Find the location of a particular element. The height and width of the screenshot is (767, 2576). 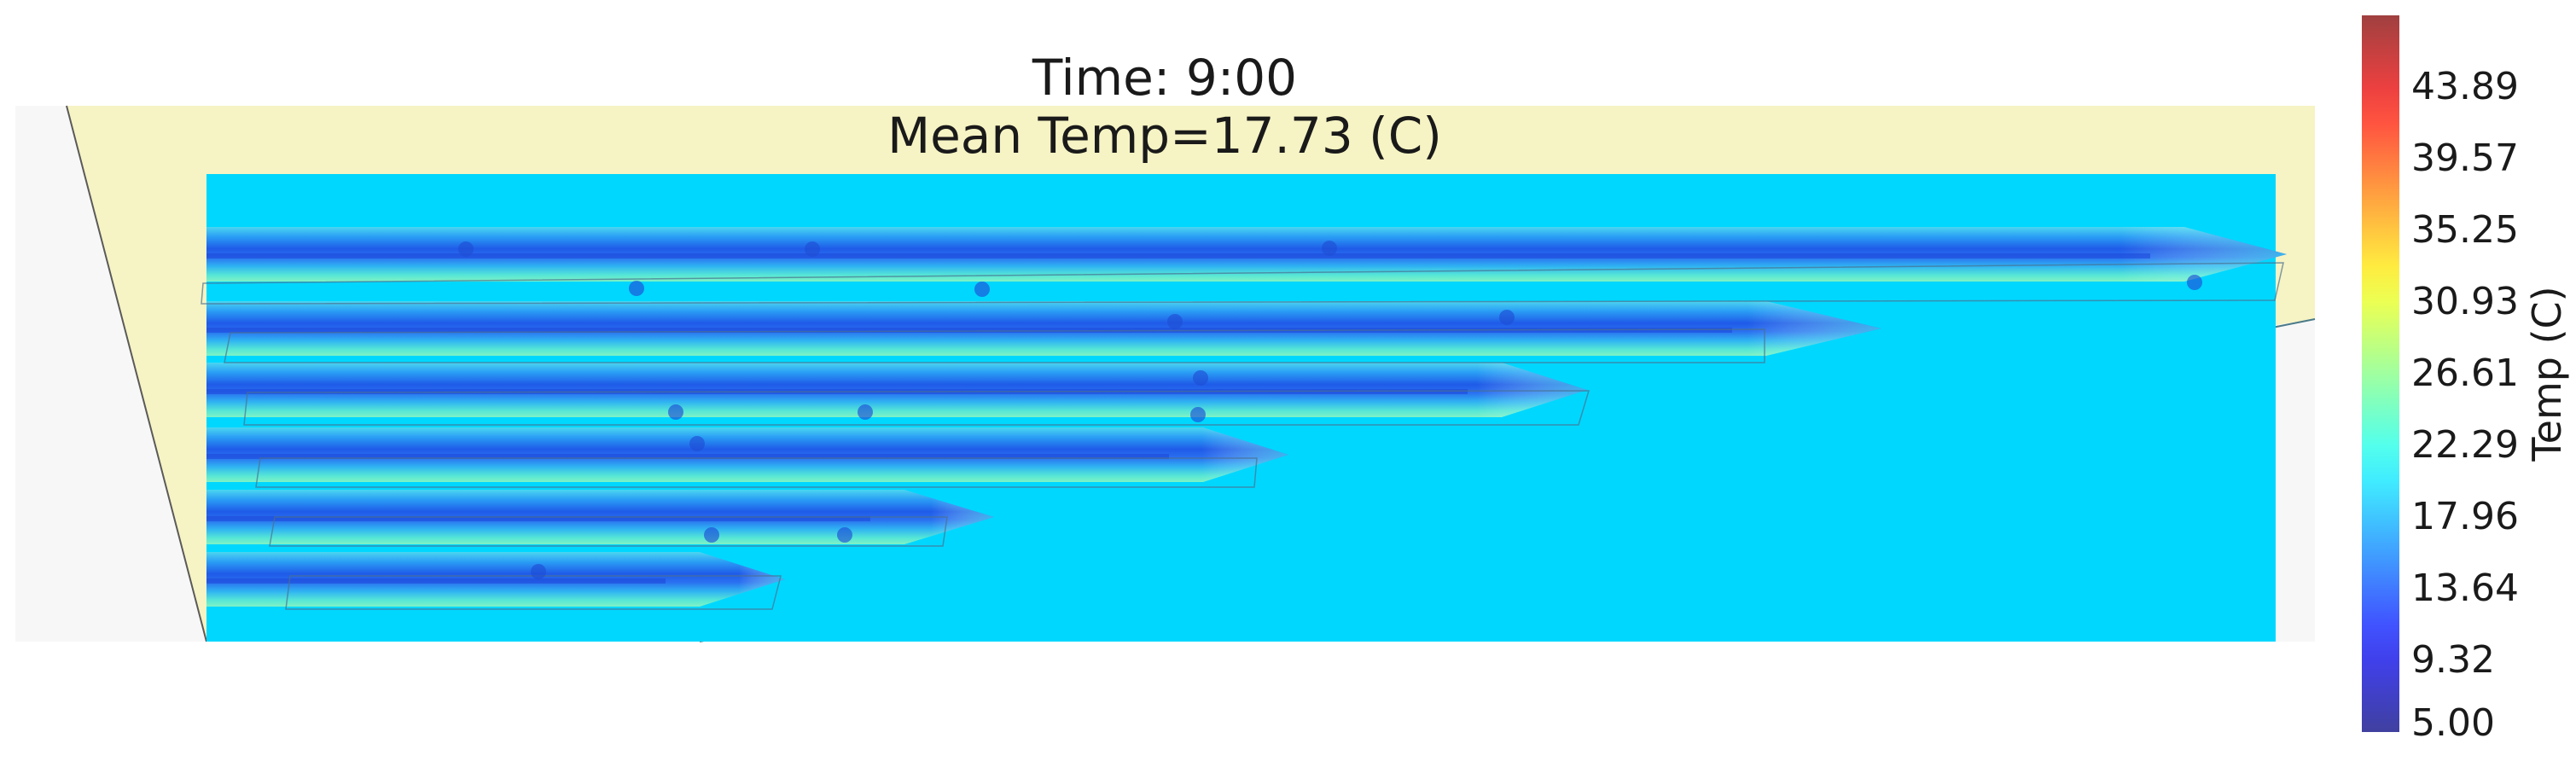

colorbar-tick-label: 43.89 is located at coordinates (2465, 86).